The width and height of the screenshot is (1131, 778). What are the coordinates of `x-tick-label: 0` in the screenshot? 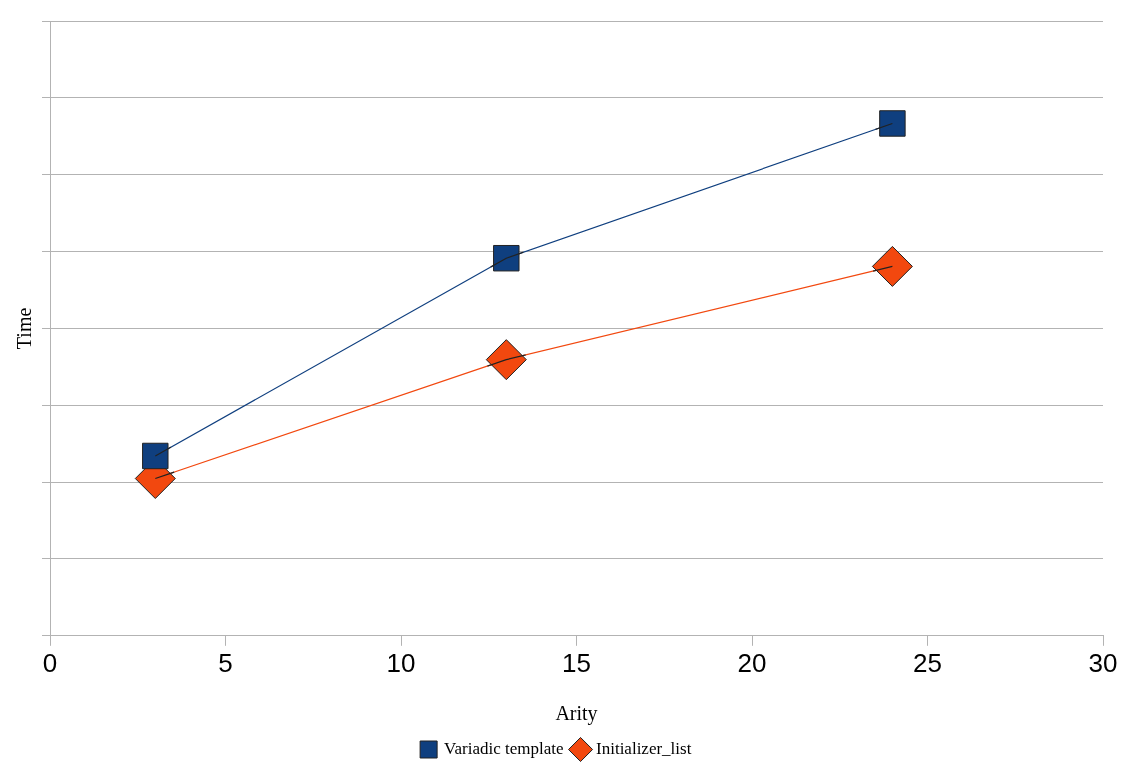 It's located at (50, 662).